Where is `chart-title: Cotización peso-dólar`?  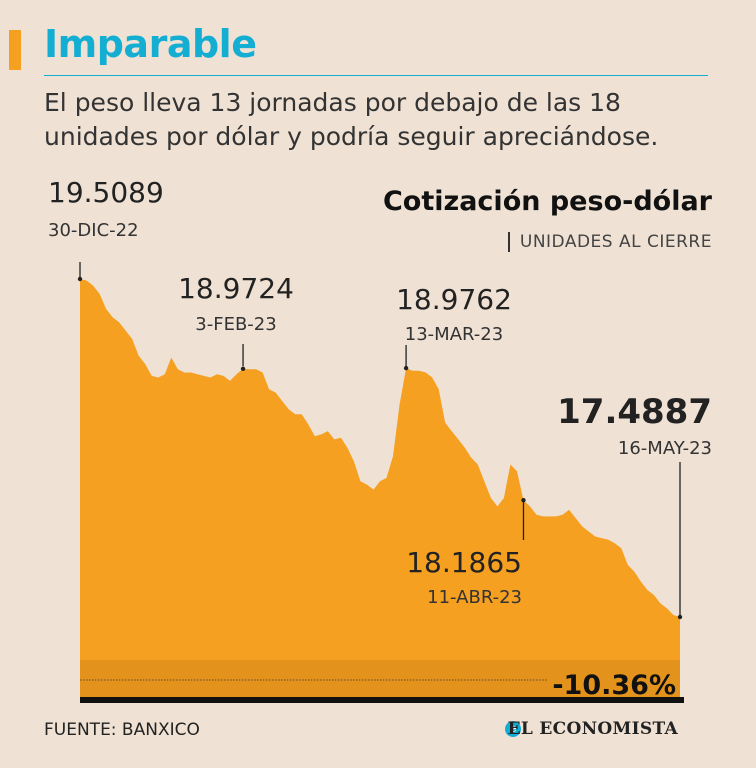
chart-title: Cotización peso-dólar is located at coordinates (547, 201).